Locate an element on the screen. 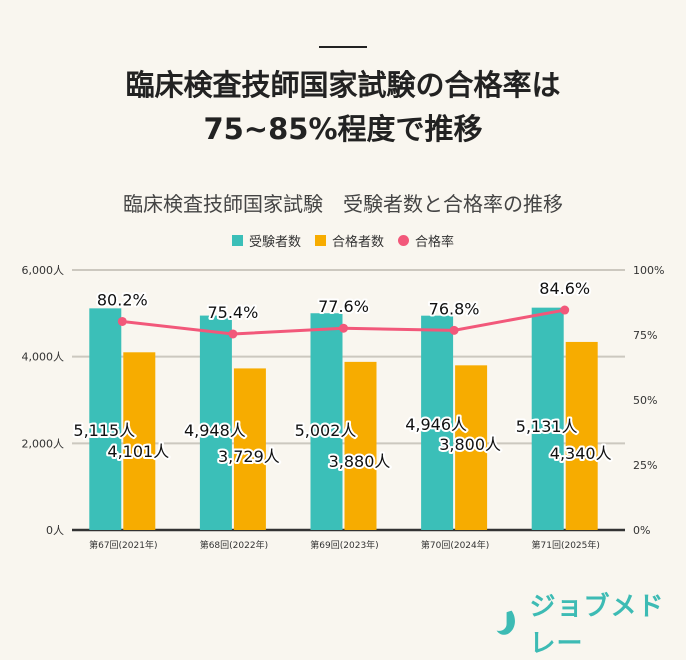 This screenshot has height=660, width=686. category-label: 第67回(2021年) is located at coordinates (123, 545).